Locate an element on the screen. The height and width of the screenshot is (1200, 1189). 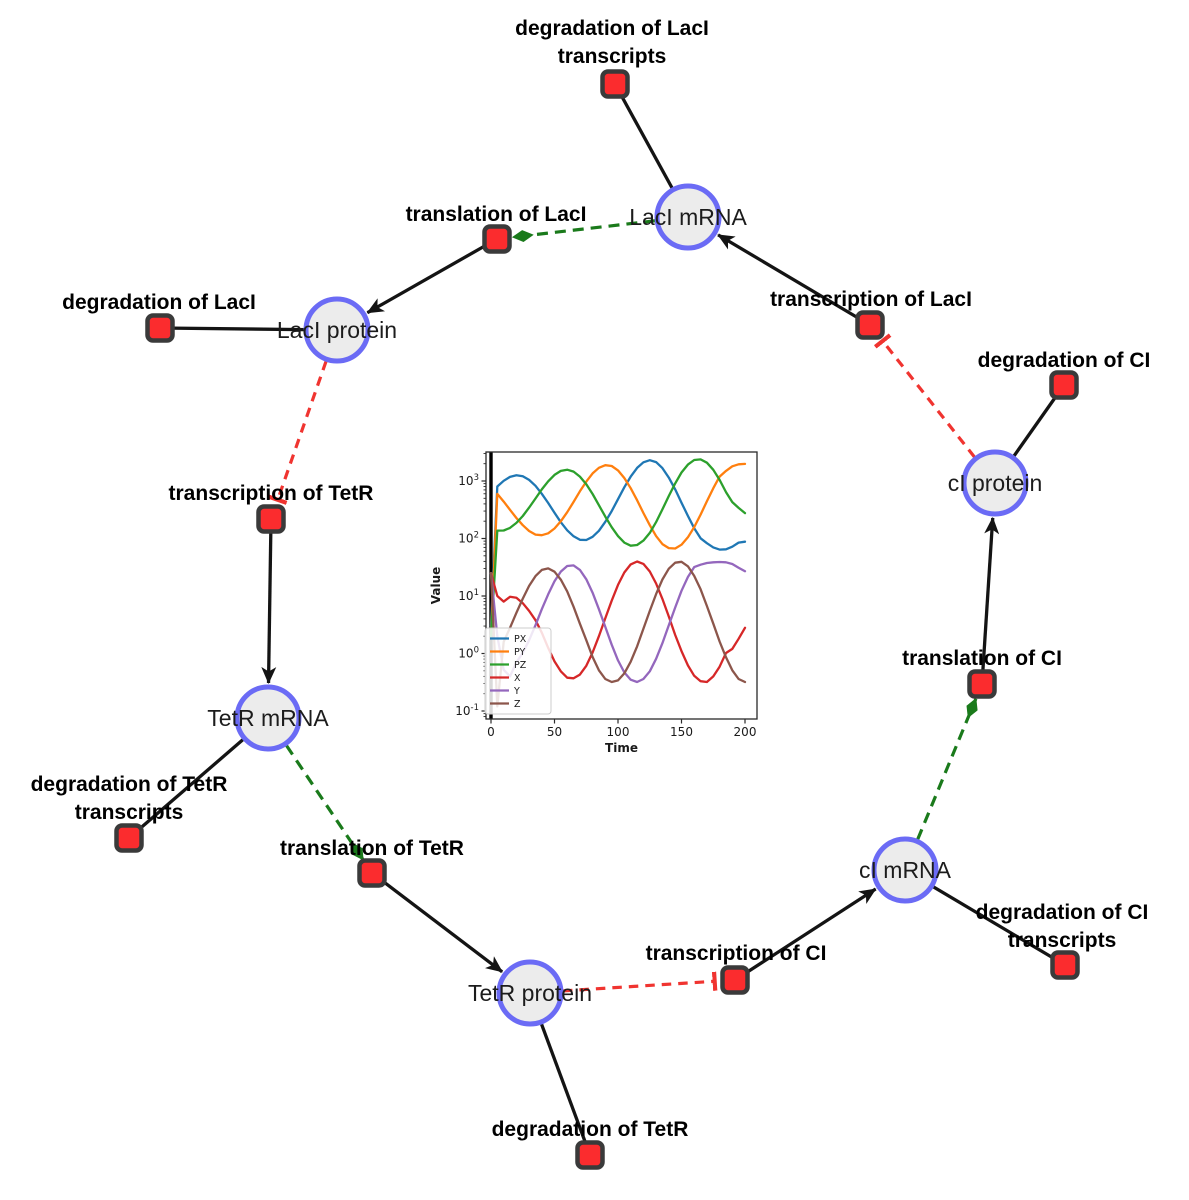
y-axis-label: Value is located at coordinates (436, 586).